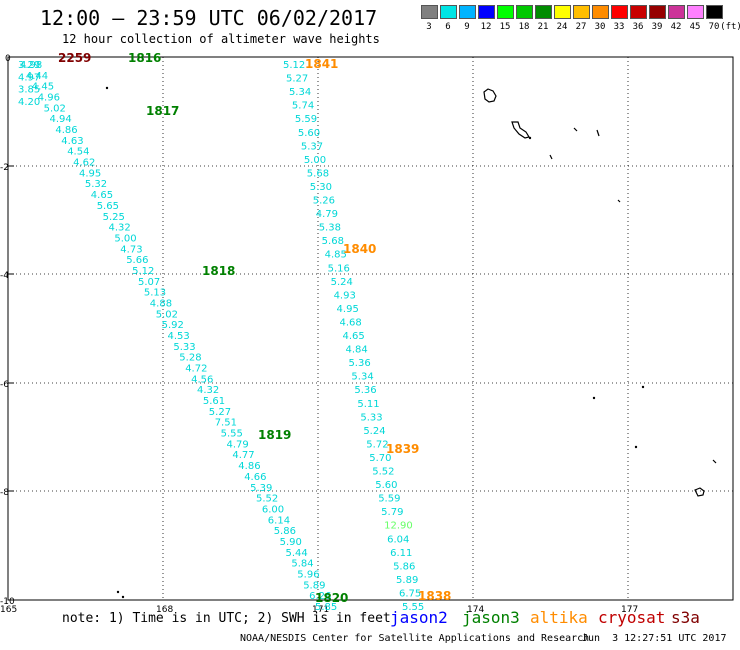 The width and height of the screenshot is (740, 650). Describe the element at coordinates (37, 76) in the screenshot. I see `wave-height-value: 4.44` at that location.